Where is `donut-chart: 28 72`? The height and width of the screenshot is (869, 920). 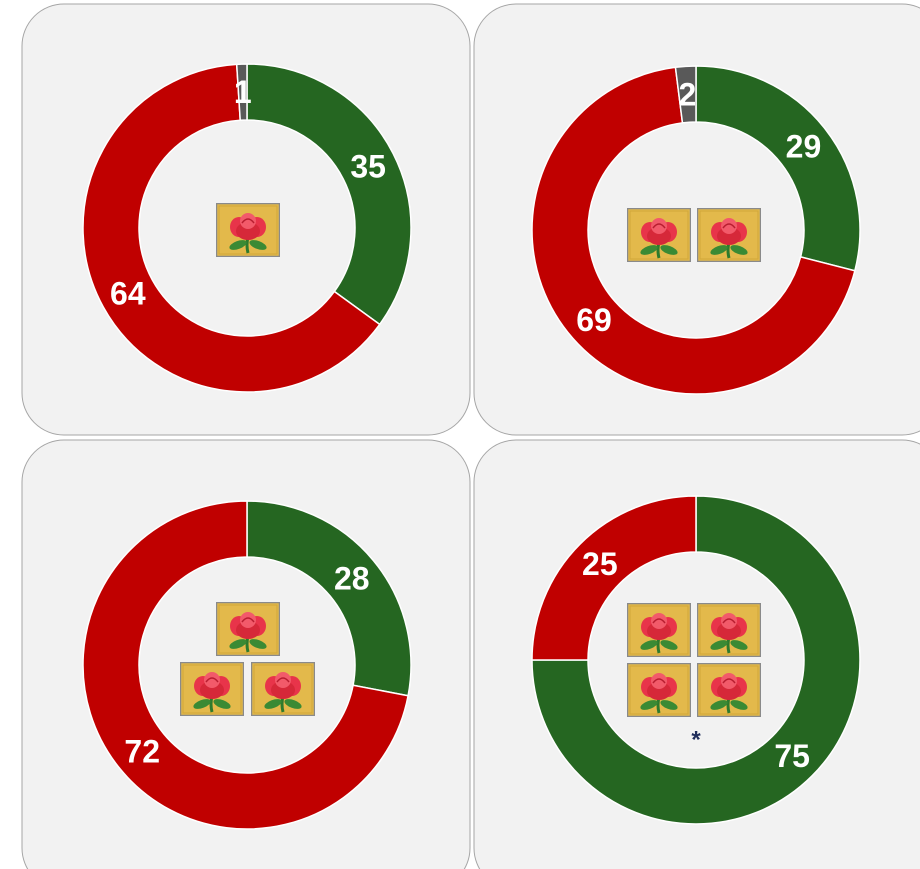 donut-chart: 28 72 is located at coordinates (247, 665).